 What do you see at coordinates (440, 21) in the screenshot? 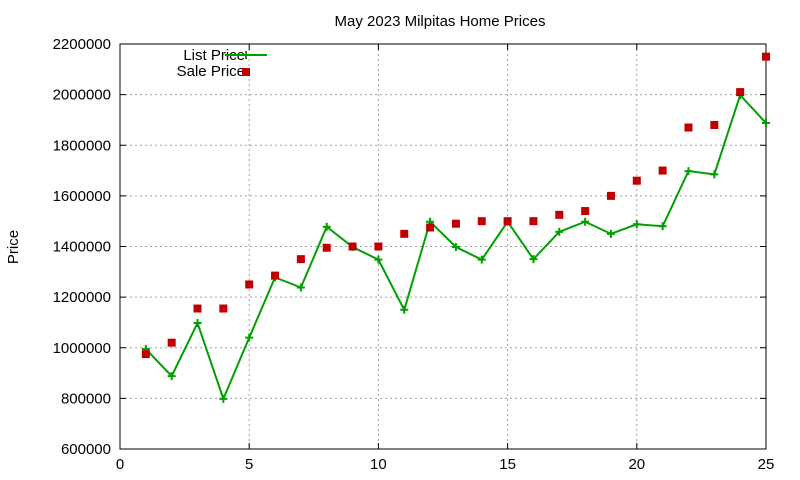
I see `chart-title: May 2023 Milpitas Home Prices` at bounding box center [440, 21].